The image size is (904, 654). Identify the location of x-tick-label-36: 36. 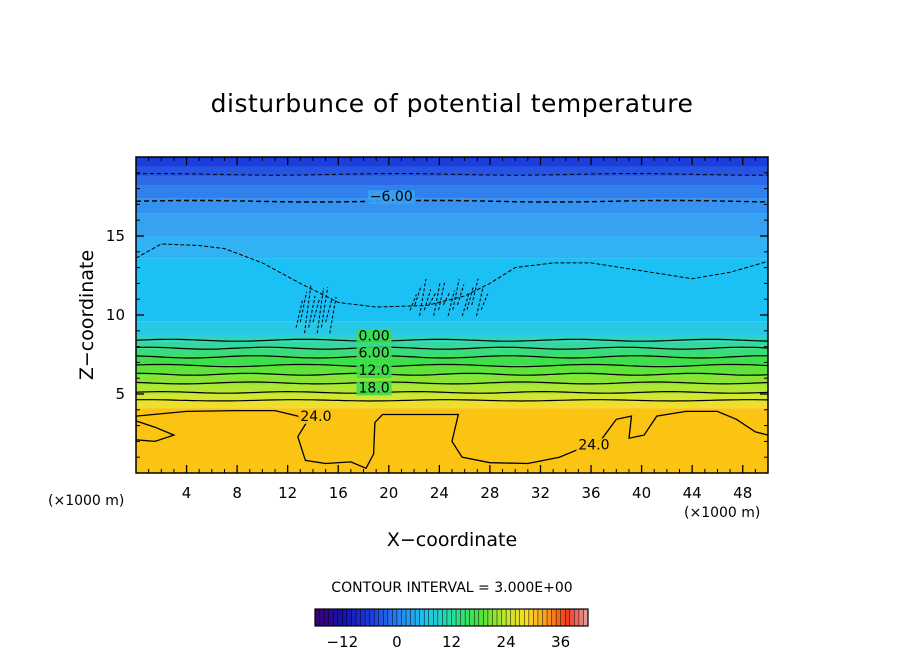
(590, 493).